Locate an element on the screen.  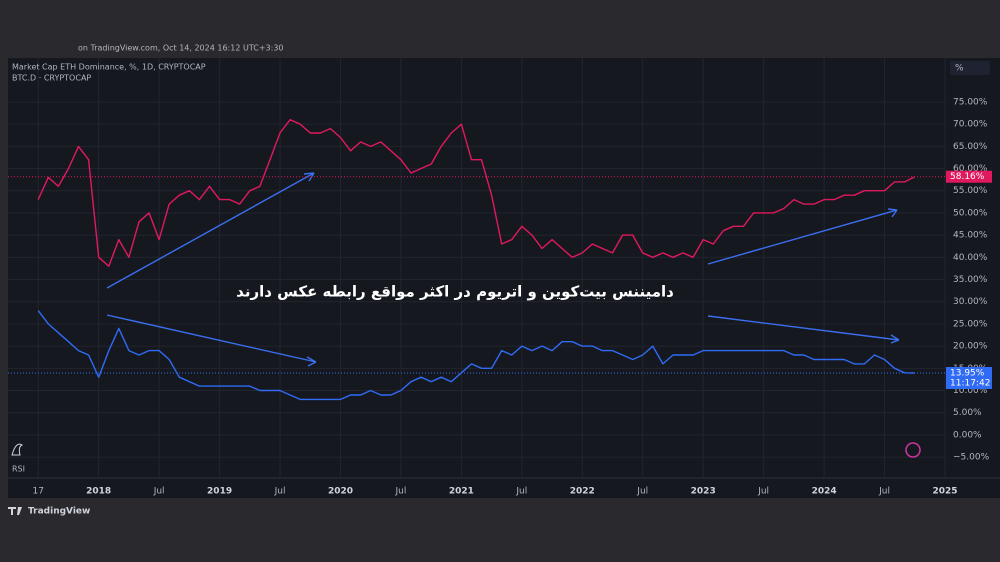
y-tick-label: 60.00% is located at coordinates (970, 169).